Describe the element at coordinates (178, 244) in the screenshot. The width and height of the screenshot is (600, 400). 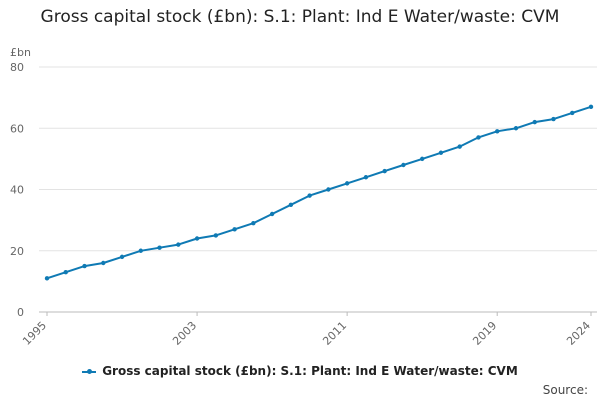
I see `data-point-2002` at that location.